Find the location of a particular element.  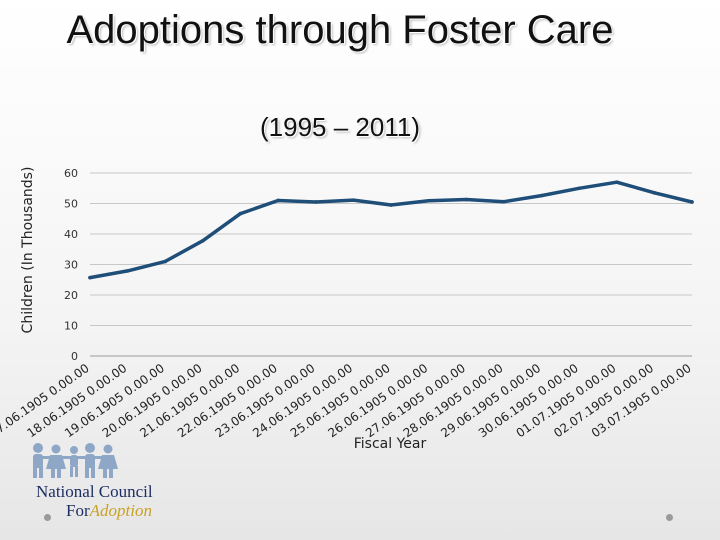

y-tick-label: 20 is located at coordinates (71, 295).